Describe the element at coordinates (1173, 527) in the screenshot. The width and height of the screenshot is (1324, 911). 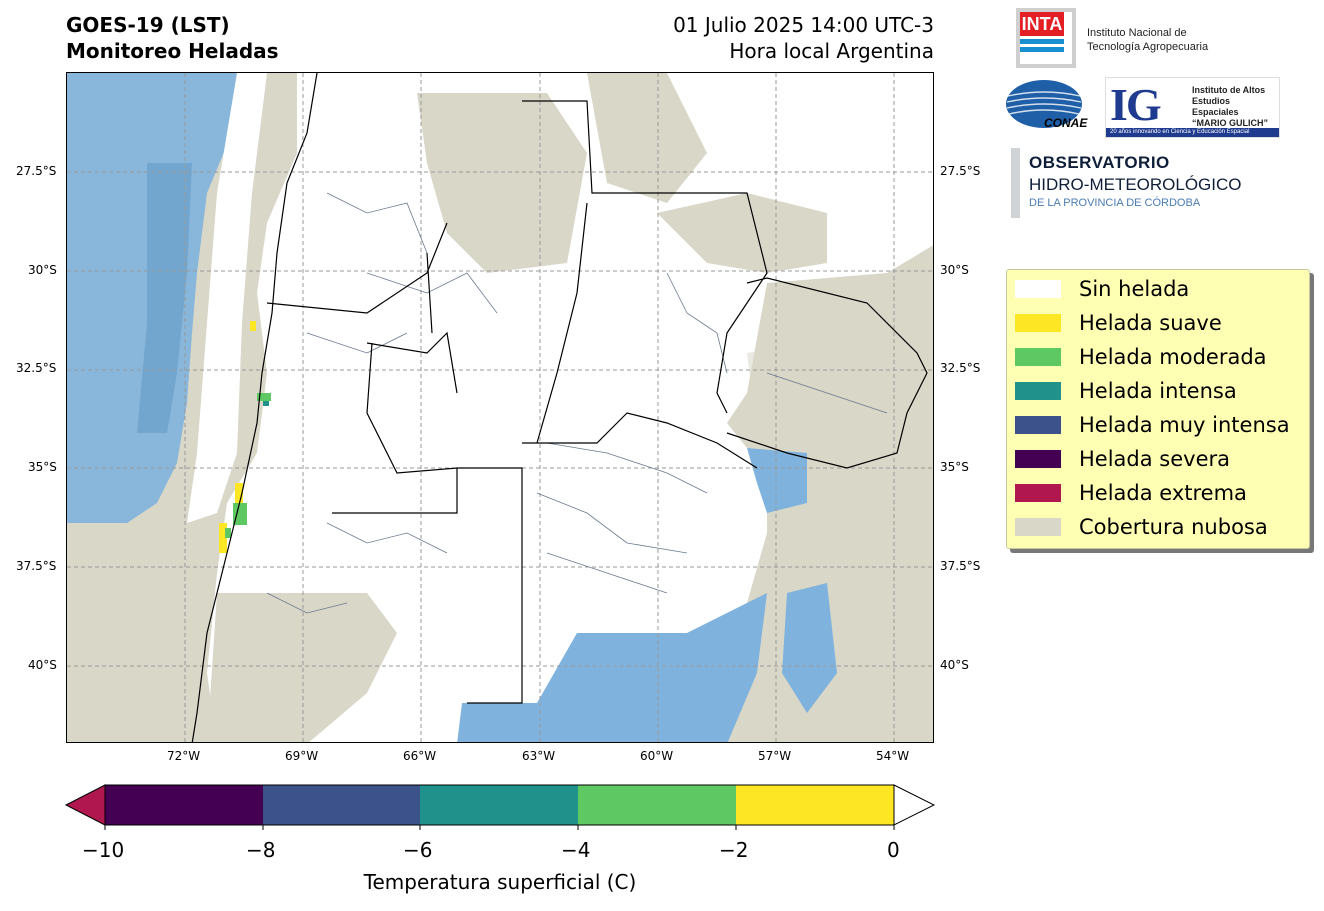
I see `legend-label: Cobertura nubosa` at that location.